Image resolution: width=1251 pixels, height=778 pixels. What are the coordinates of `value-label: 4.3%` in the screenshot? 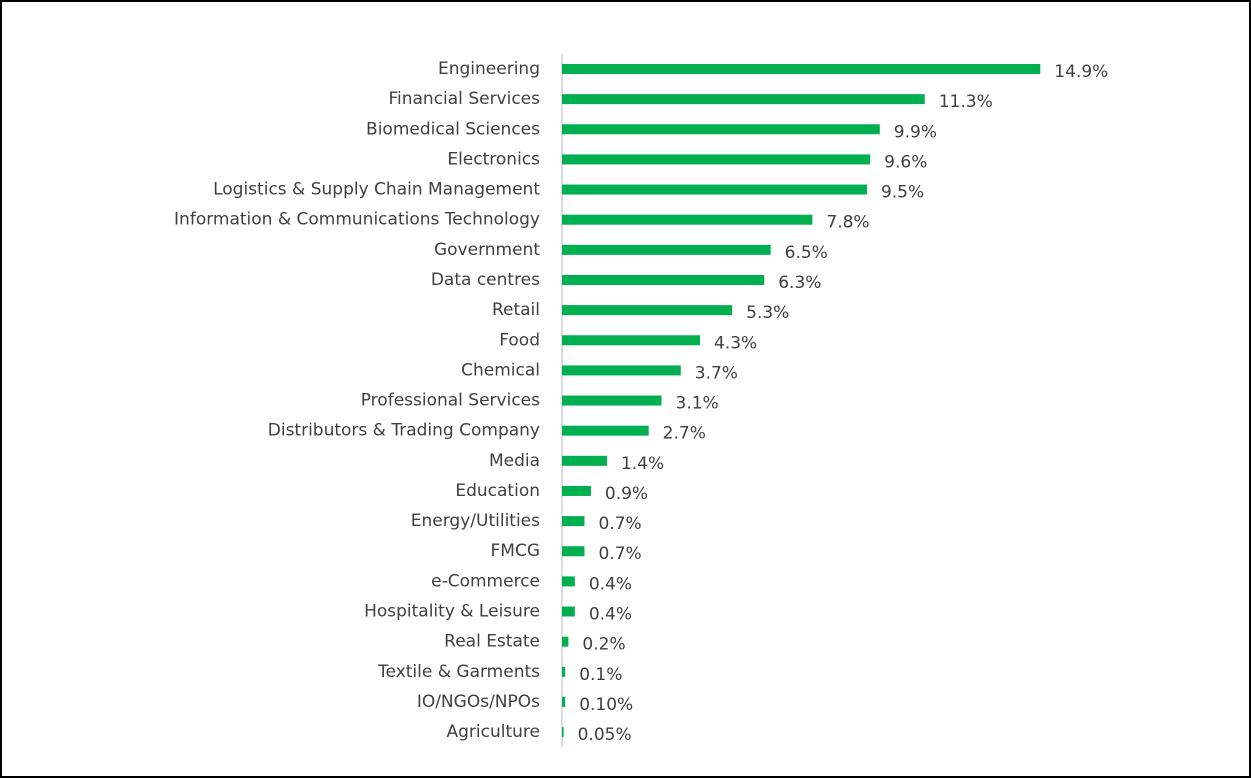 It's located at (735, 343).